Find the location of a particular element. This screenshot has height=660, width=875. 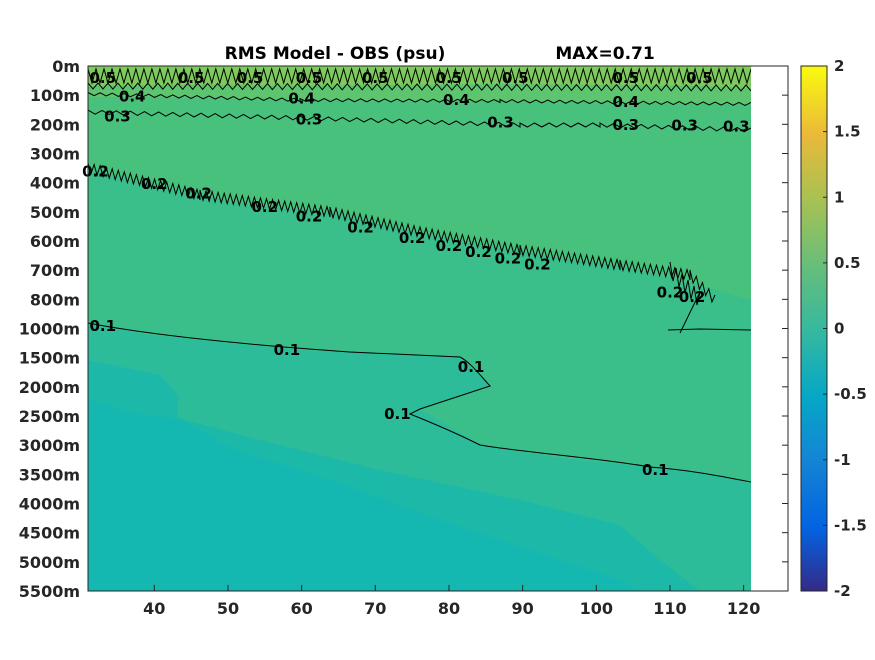

y-tick-label: 300m is located at coordinates (55, 154).